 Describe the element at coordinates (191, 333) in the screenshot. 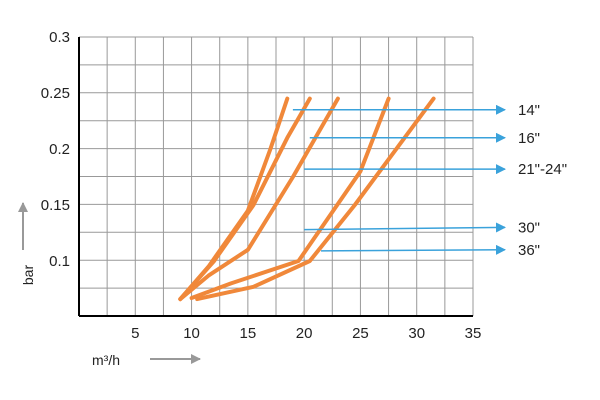

I see `x-tick-label: 10` at that location.